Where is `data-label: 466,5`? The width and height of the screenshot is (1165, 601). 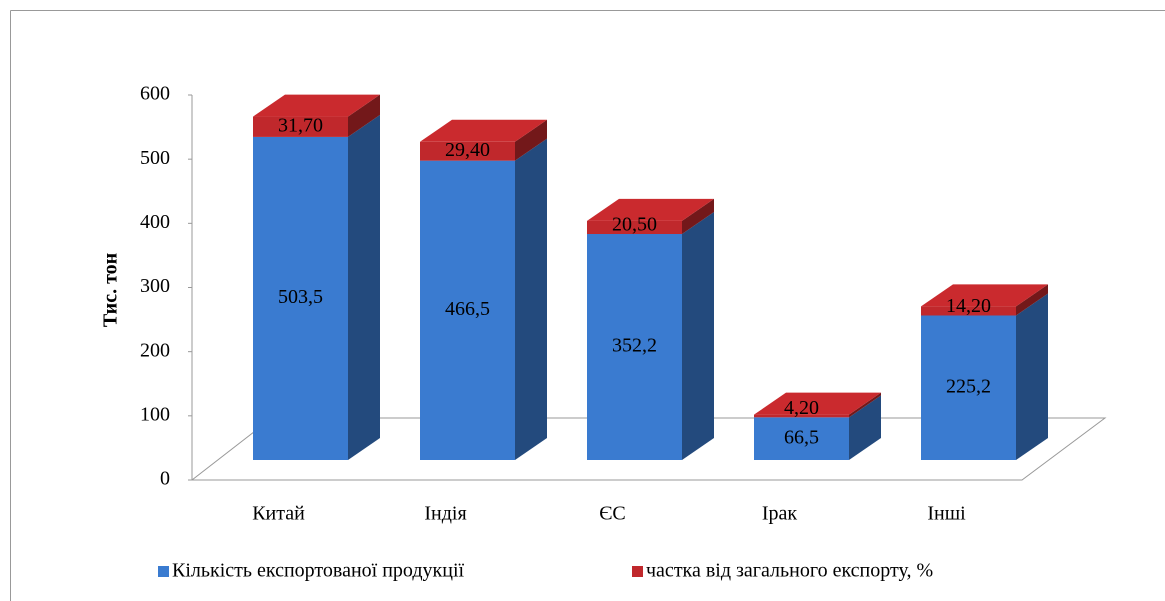 data-label: 466,5 is located at coordinates (467, 309).